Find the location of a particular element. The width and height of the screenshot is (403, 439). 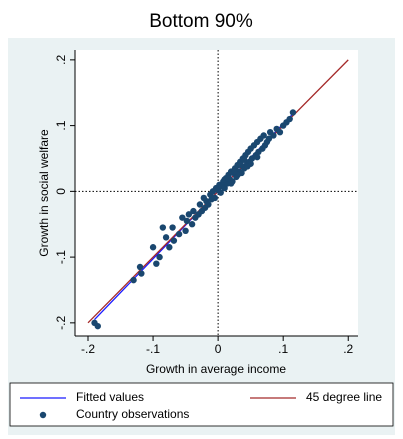

x-tick-label: .1 is located at coordinates (283, 349).